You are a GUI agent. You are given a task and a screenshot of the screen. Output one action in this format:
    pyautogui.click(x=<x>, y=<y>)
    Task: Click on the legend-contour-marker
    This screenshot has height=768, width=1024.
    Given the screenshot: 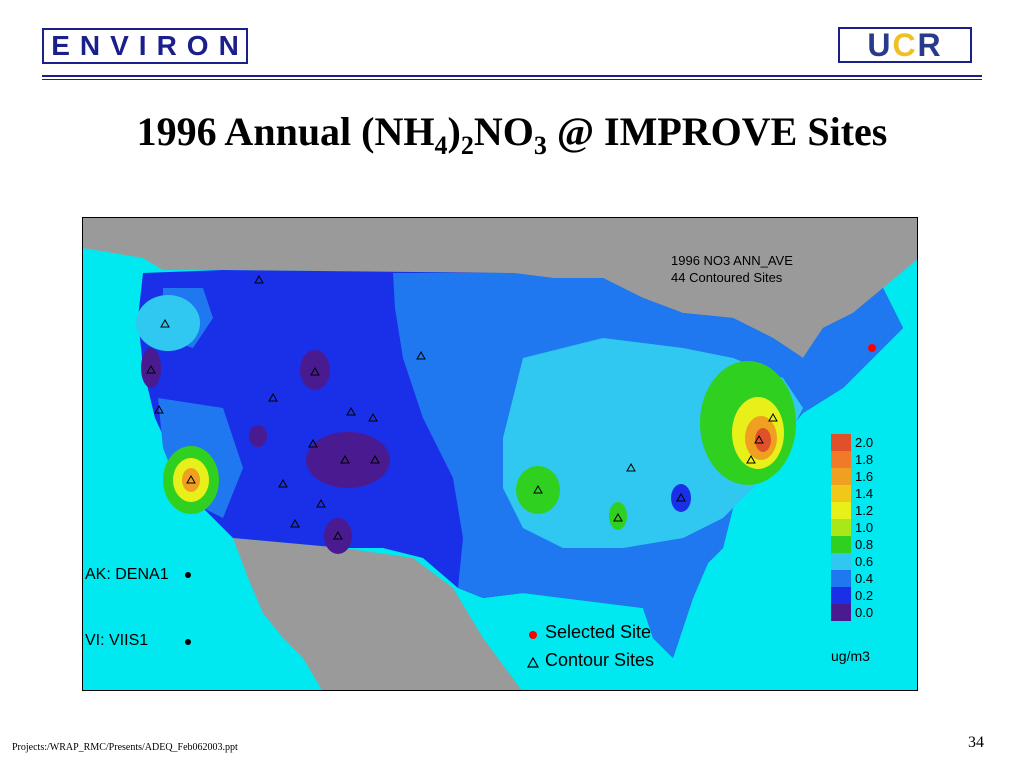 What is the action you would take?
    pyautogui.click(x=533, y=662)
    